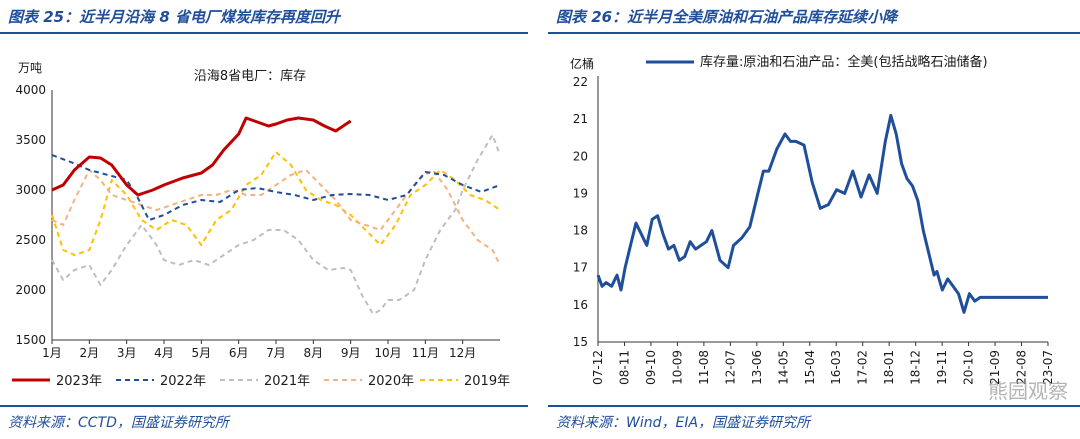 The width and height of the screenshot is (1080, 439). Describe the element at coordinates (810, 367) in the screenshot. I see `x-tick-label: 15-04` at that location.